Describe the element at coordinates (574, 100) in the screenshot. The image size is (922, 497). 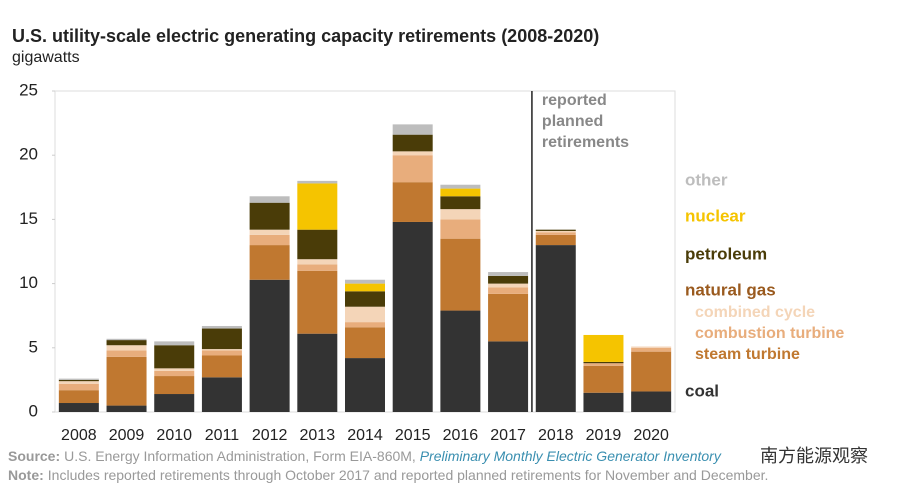
I see `annotation: reported` at that location.